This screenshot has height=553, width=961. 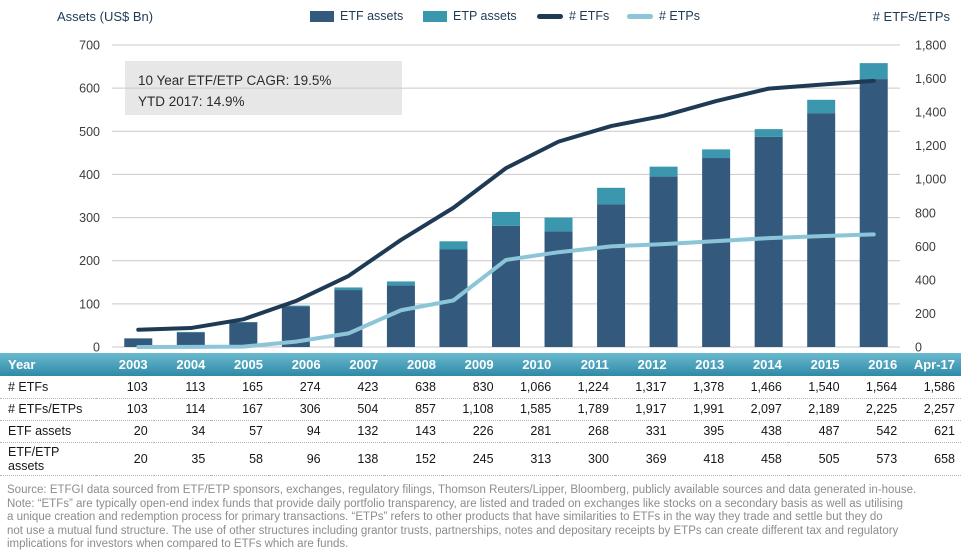 What do you see at coordinates (816, 364) in the screenshot?
I see `table-header-cell: 2015` at bounding box center [816, 364].